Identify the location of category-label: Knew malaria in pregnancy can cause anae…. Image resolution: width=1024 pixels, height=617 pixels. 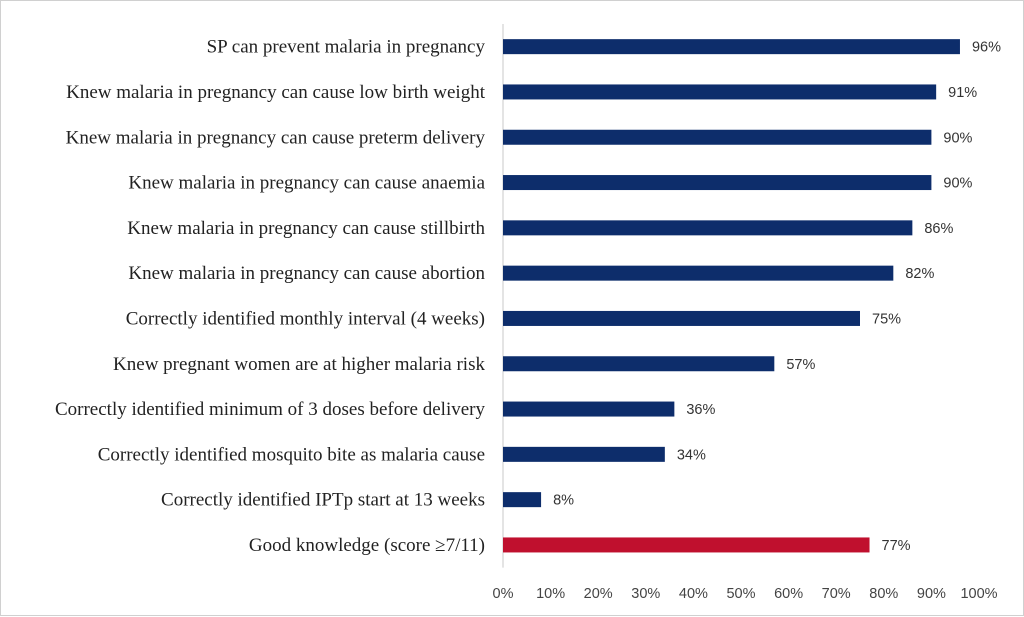
(306, 183).